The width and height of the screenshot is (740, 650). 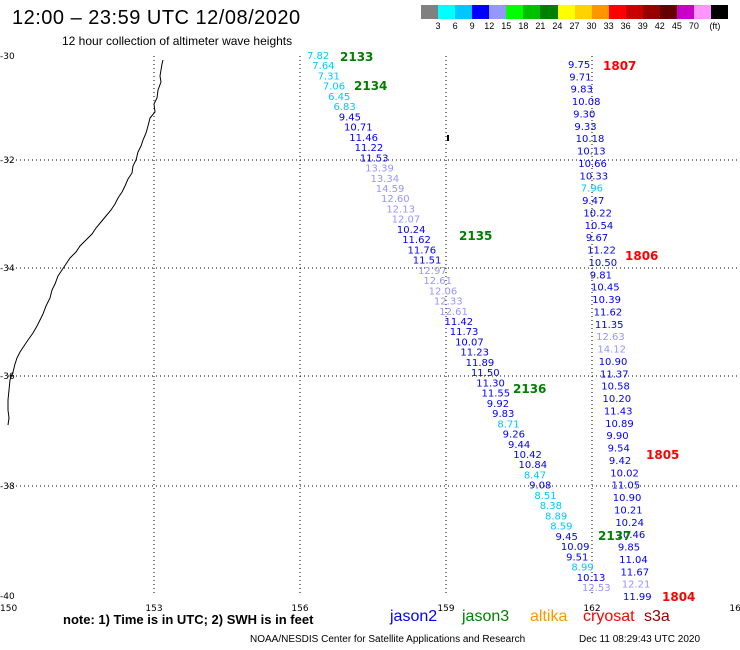 What do you see at coordinates (156, 18) in the screenshot?
I see `map-title: 12:00 – 23:59 UTC 12/08/2020` at bounding box center [156, 18].